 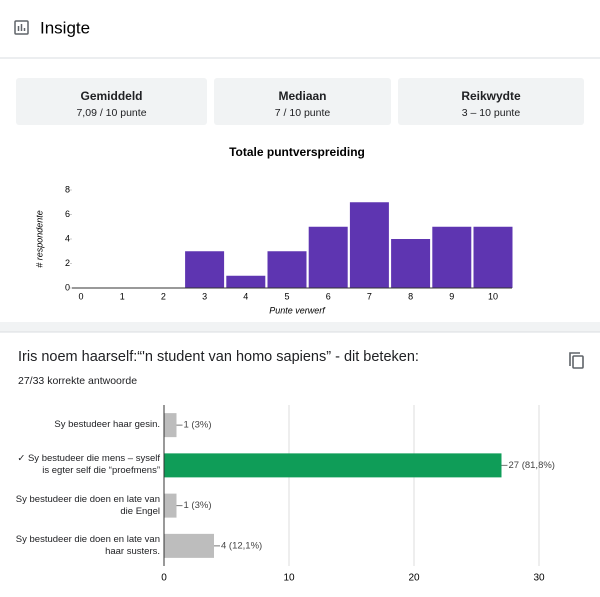 What do you see at coordinates (39, 239) in the screenshot?
I see `y-axis-label: # respondente` at bounding box center [39, 239].